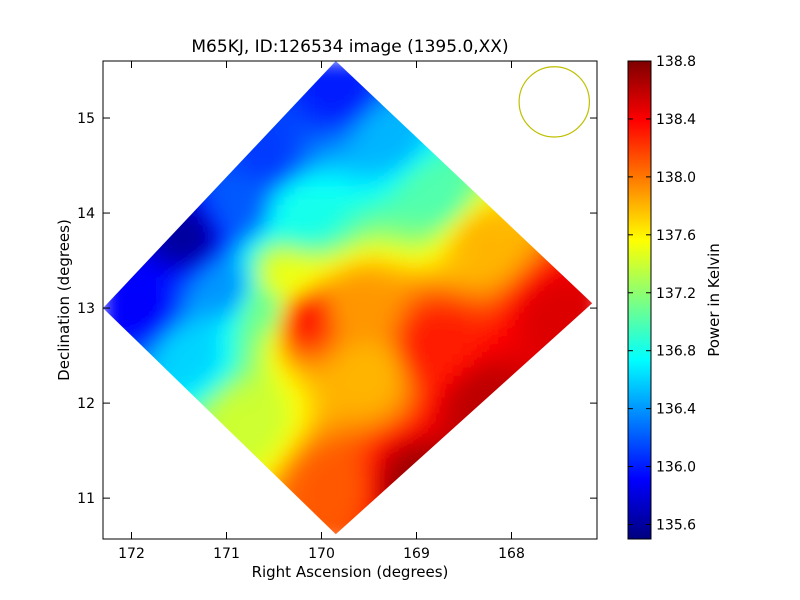  Describe the element at coordinates (416, 554) in the screenshot. I see `x-tick-label: 169` at that location.